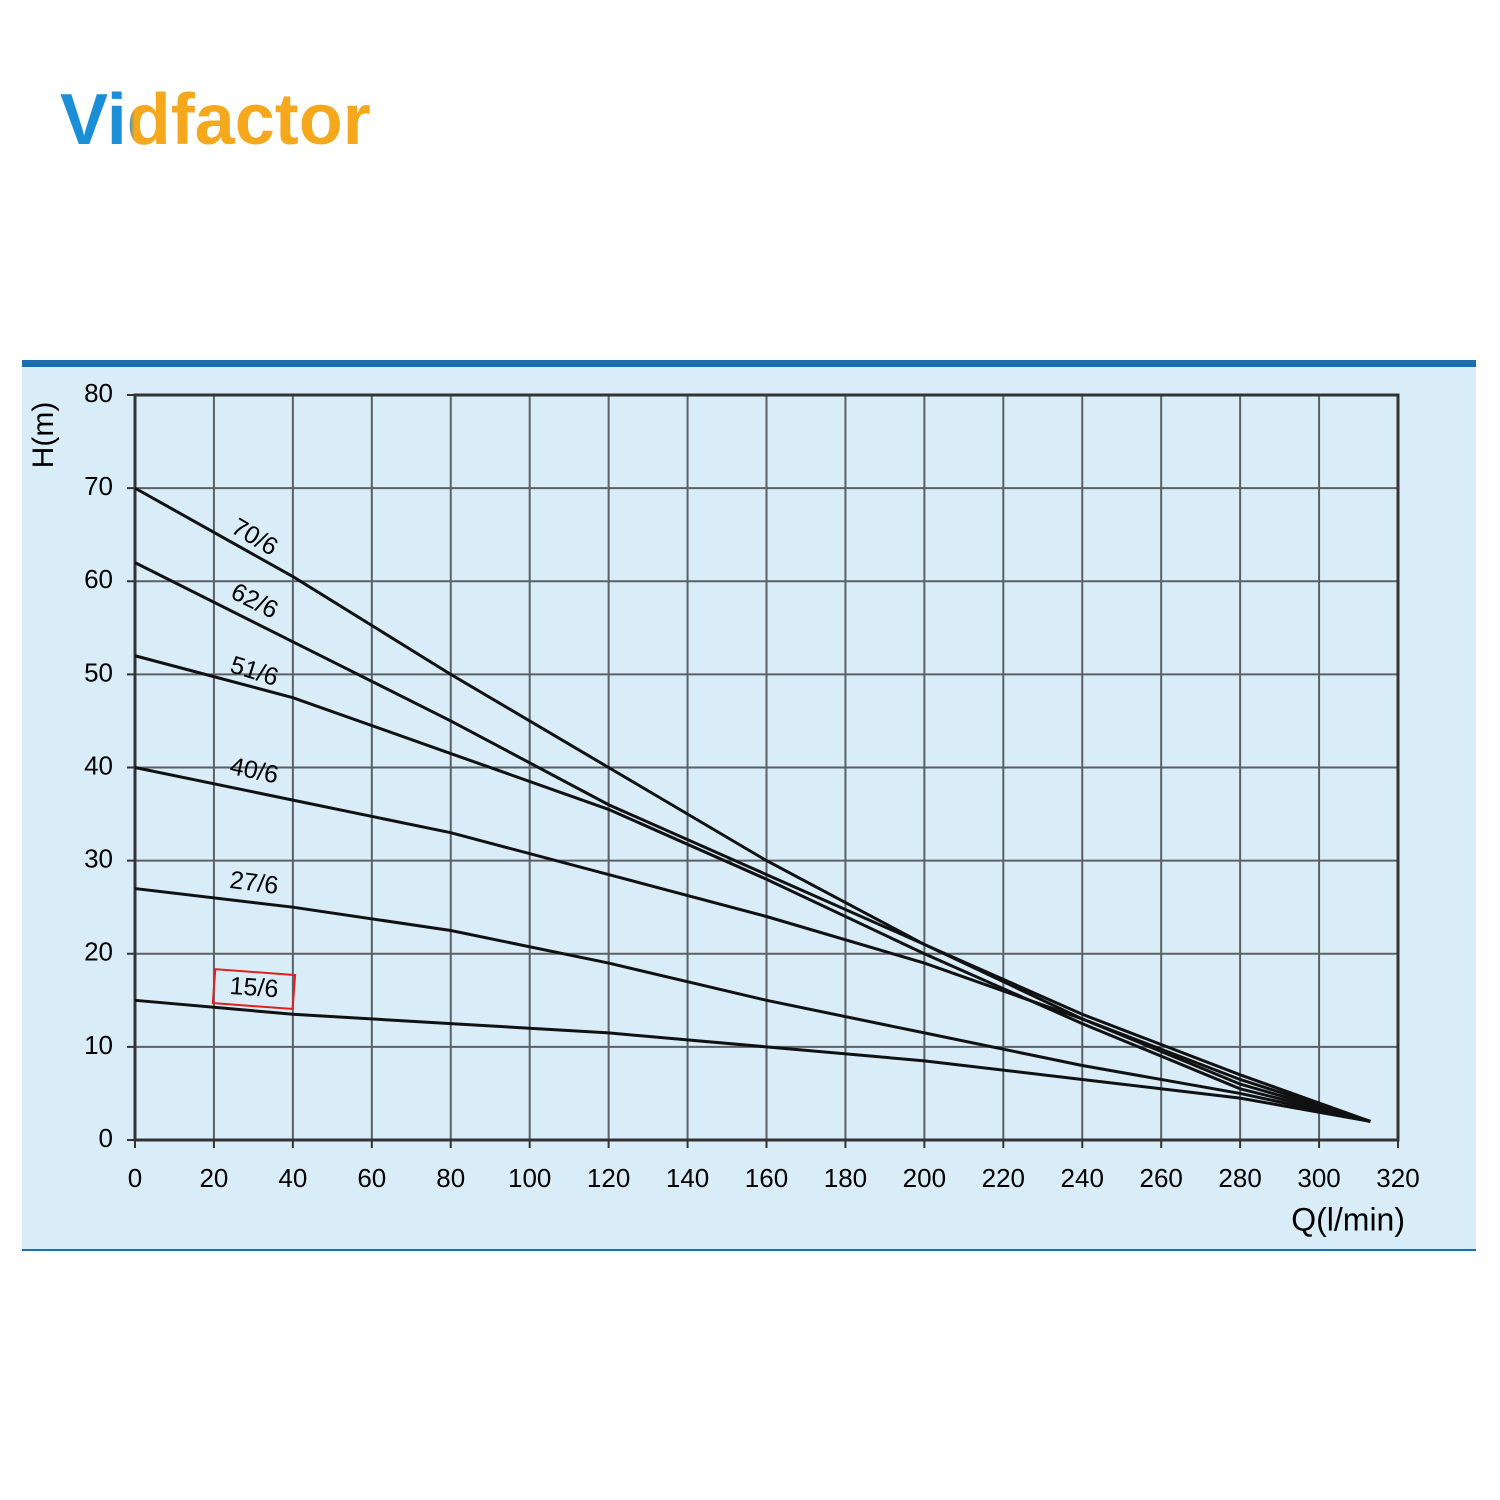 The height and width of the screenshot is (1500, 1500). What do you see at coordinates (845, 1178) in the screenshot?
I see `x-tick-label: 180` at bounding box center [845, 1178].